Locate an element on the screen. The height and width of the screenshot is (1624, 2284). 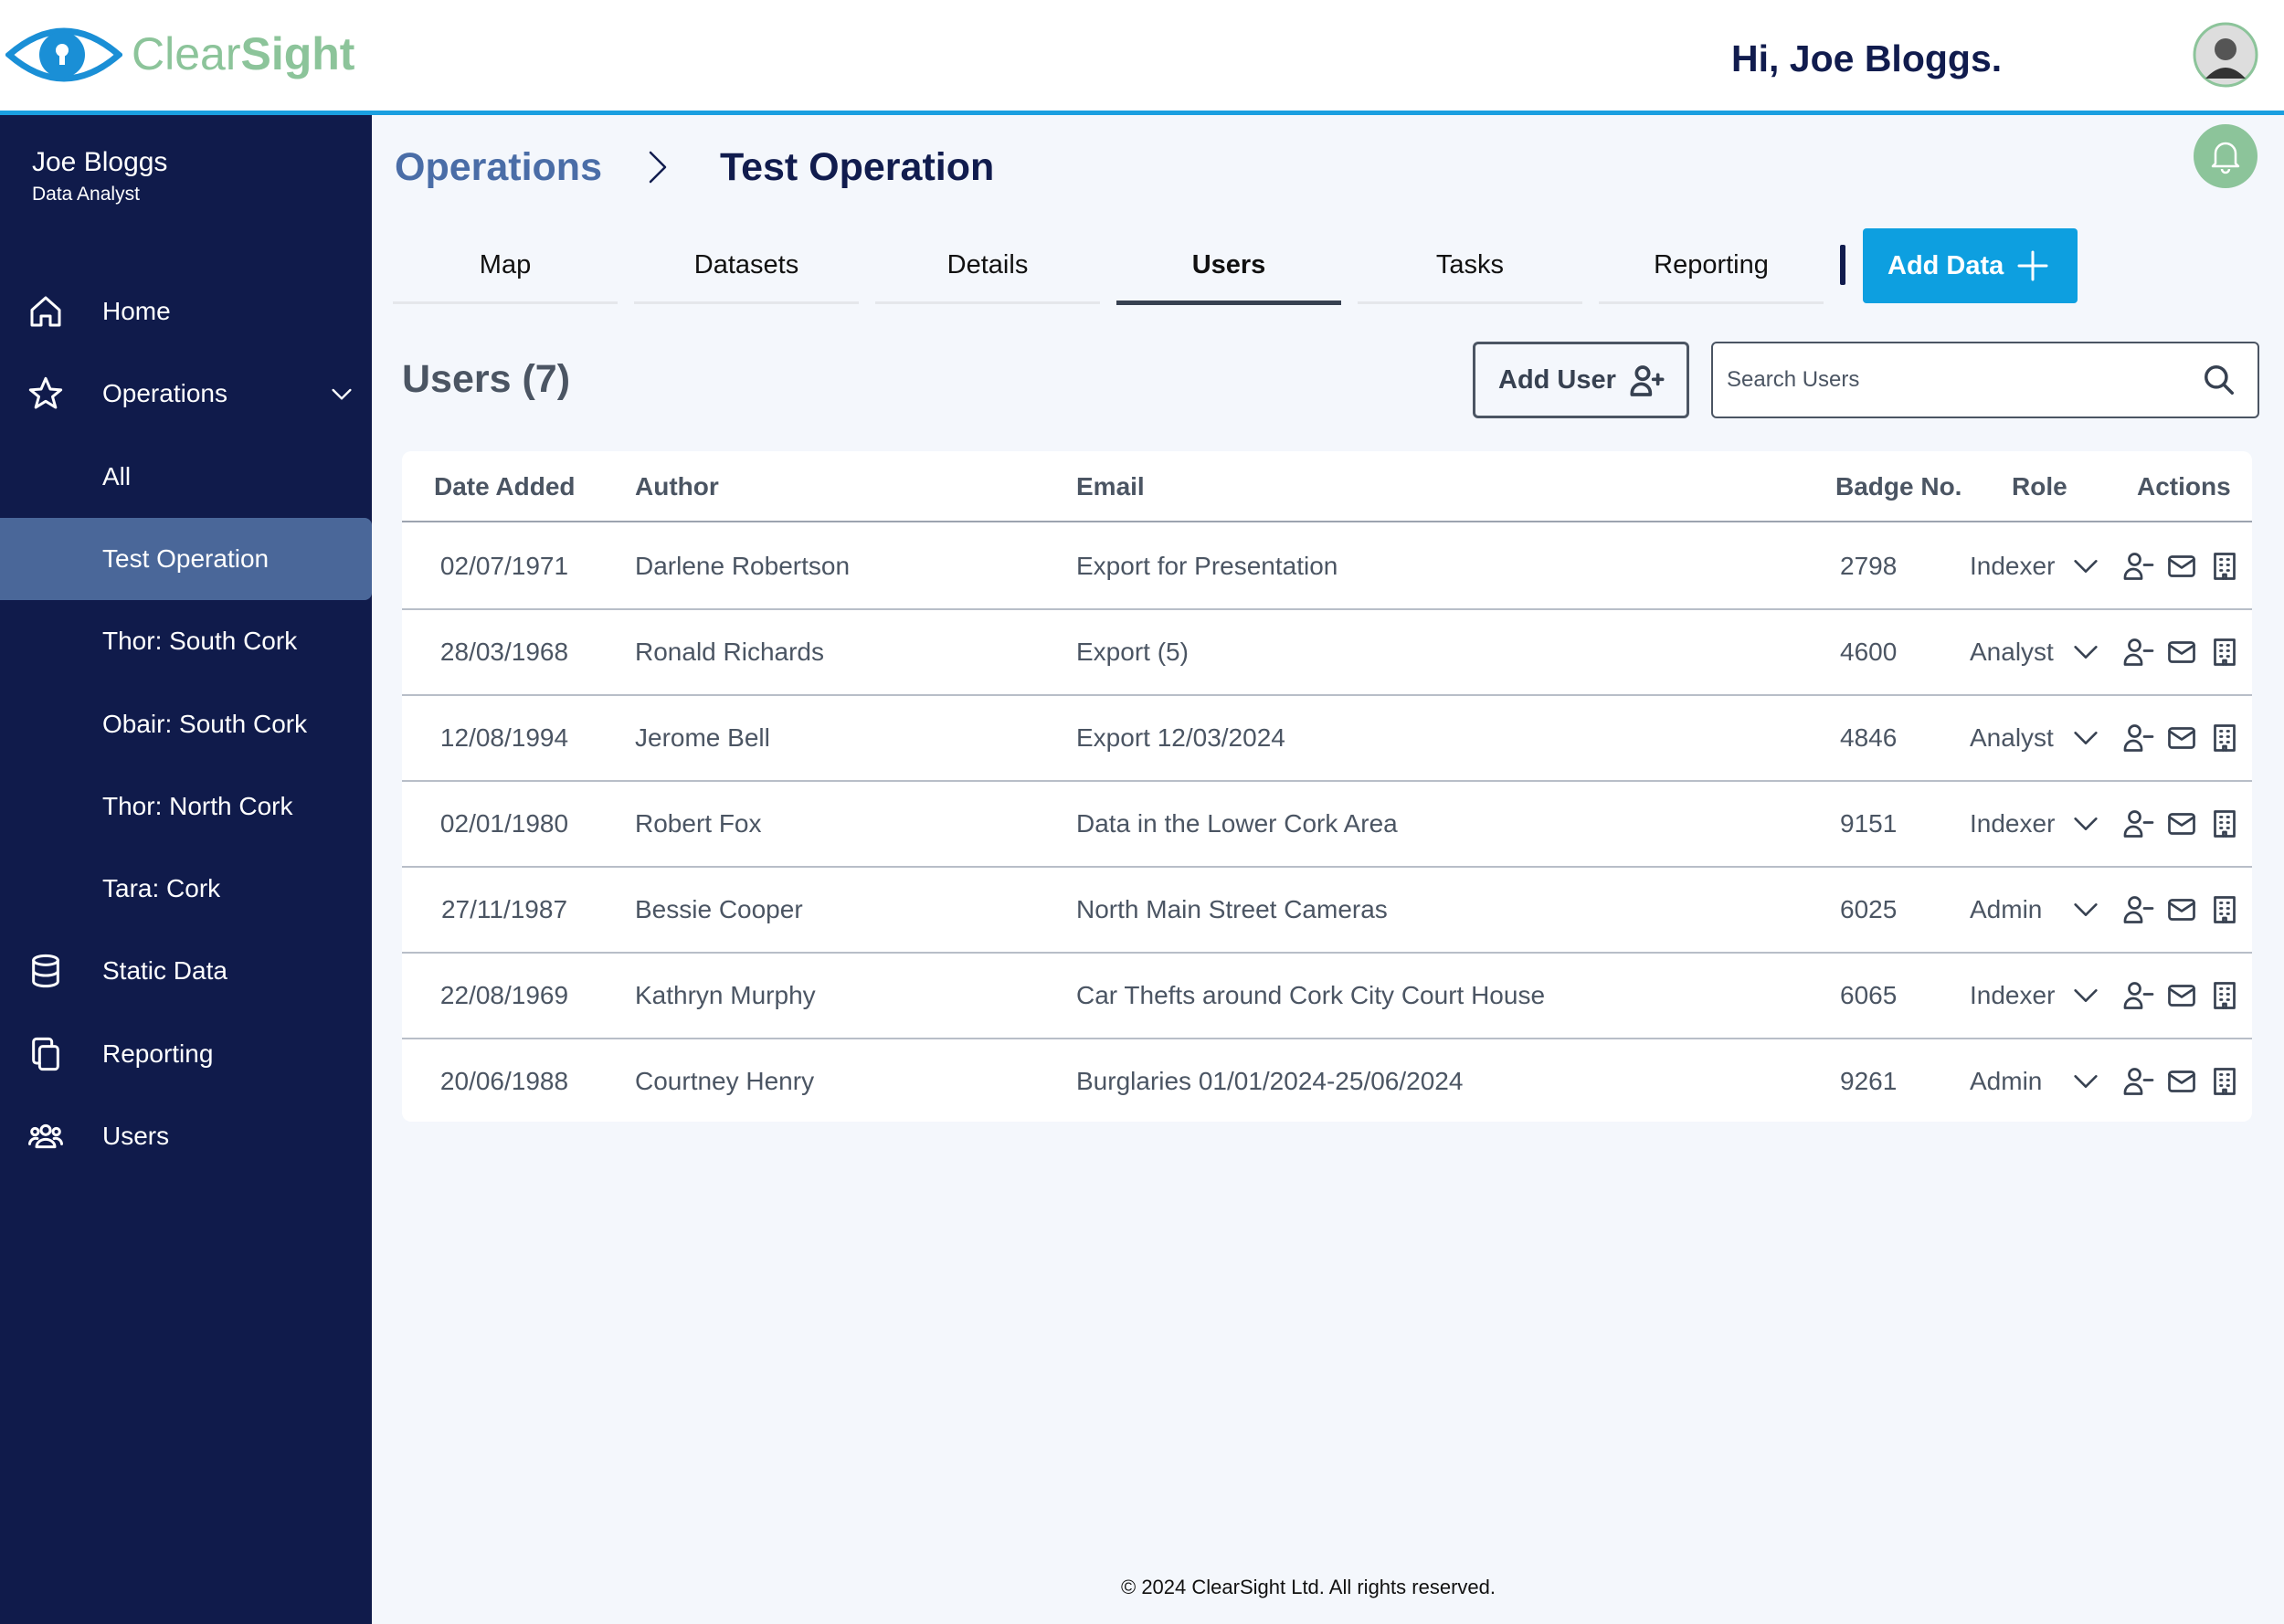
nav-item: Thor: North Cork is located at coordinates (197, 806).